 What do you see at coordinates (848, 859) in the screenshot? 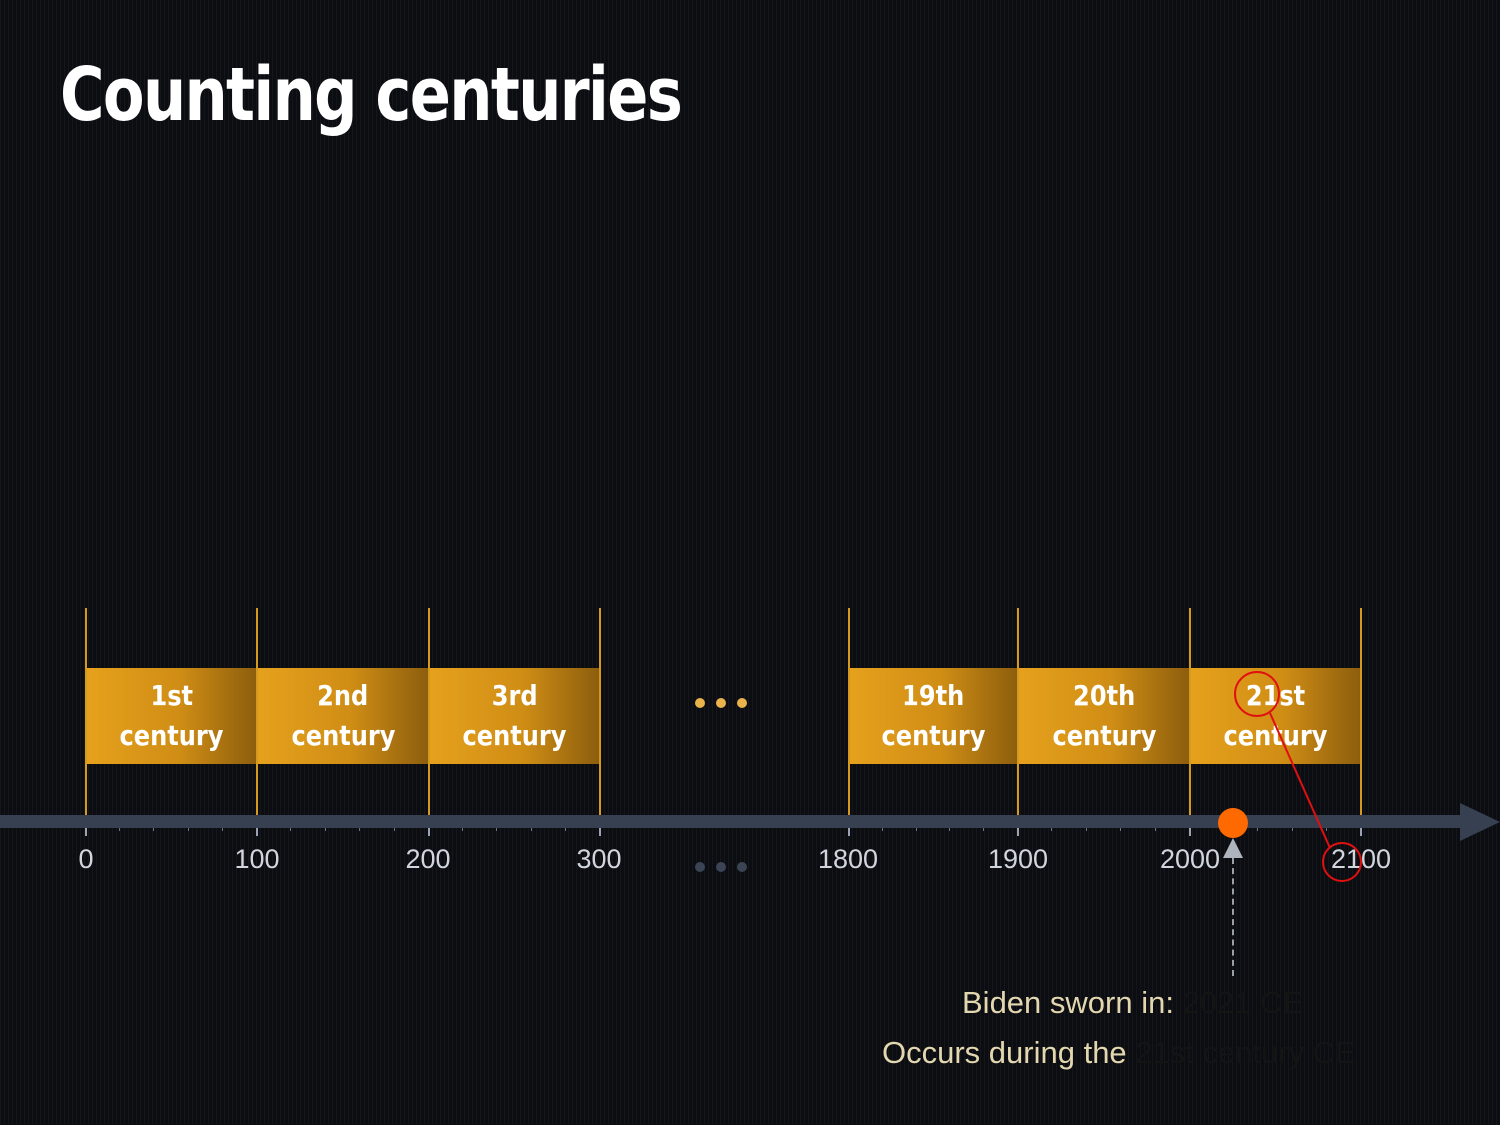
I see `tick-label-1800: 1800` at bounding box center [848, 859].